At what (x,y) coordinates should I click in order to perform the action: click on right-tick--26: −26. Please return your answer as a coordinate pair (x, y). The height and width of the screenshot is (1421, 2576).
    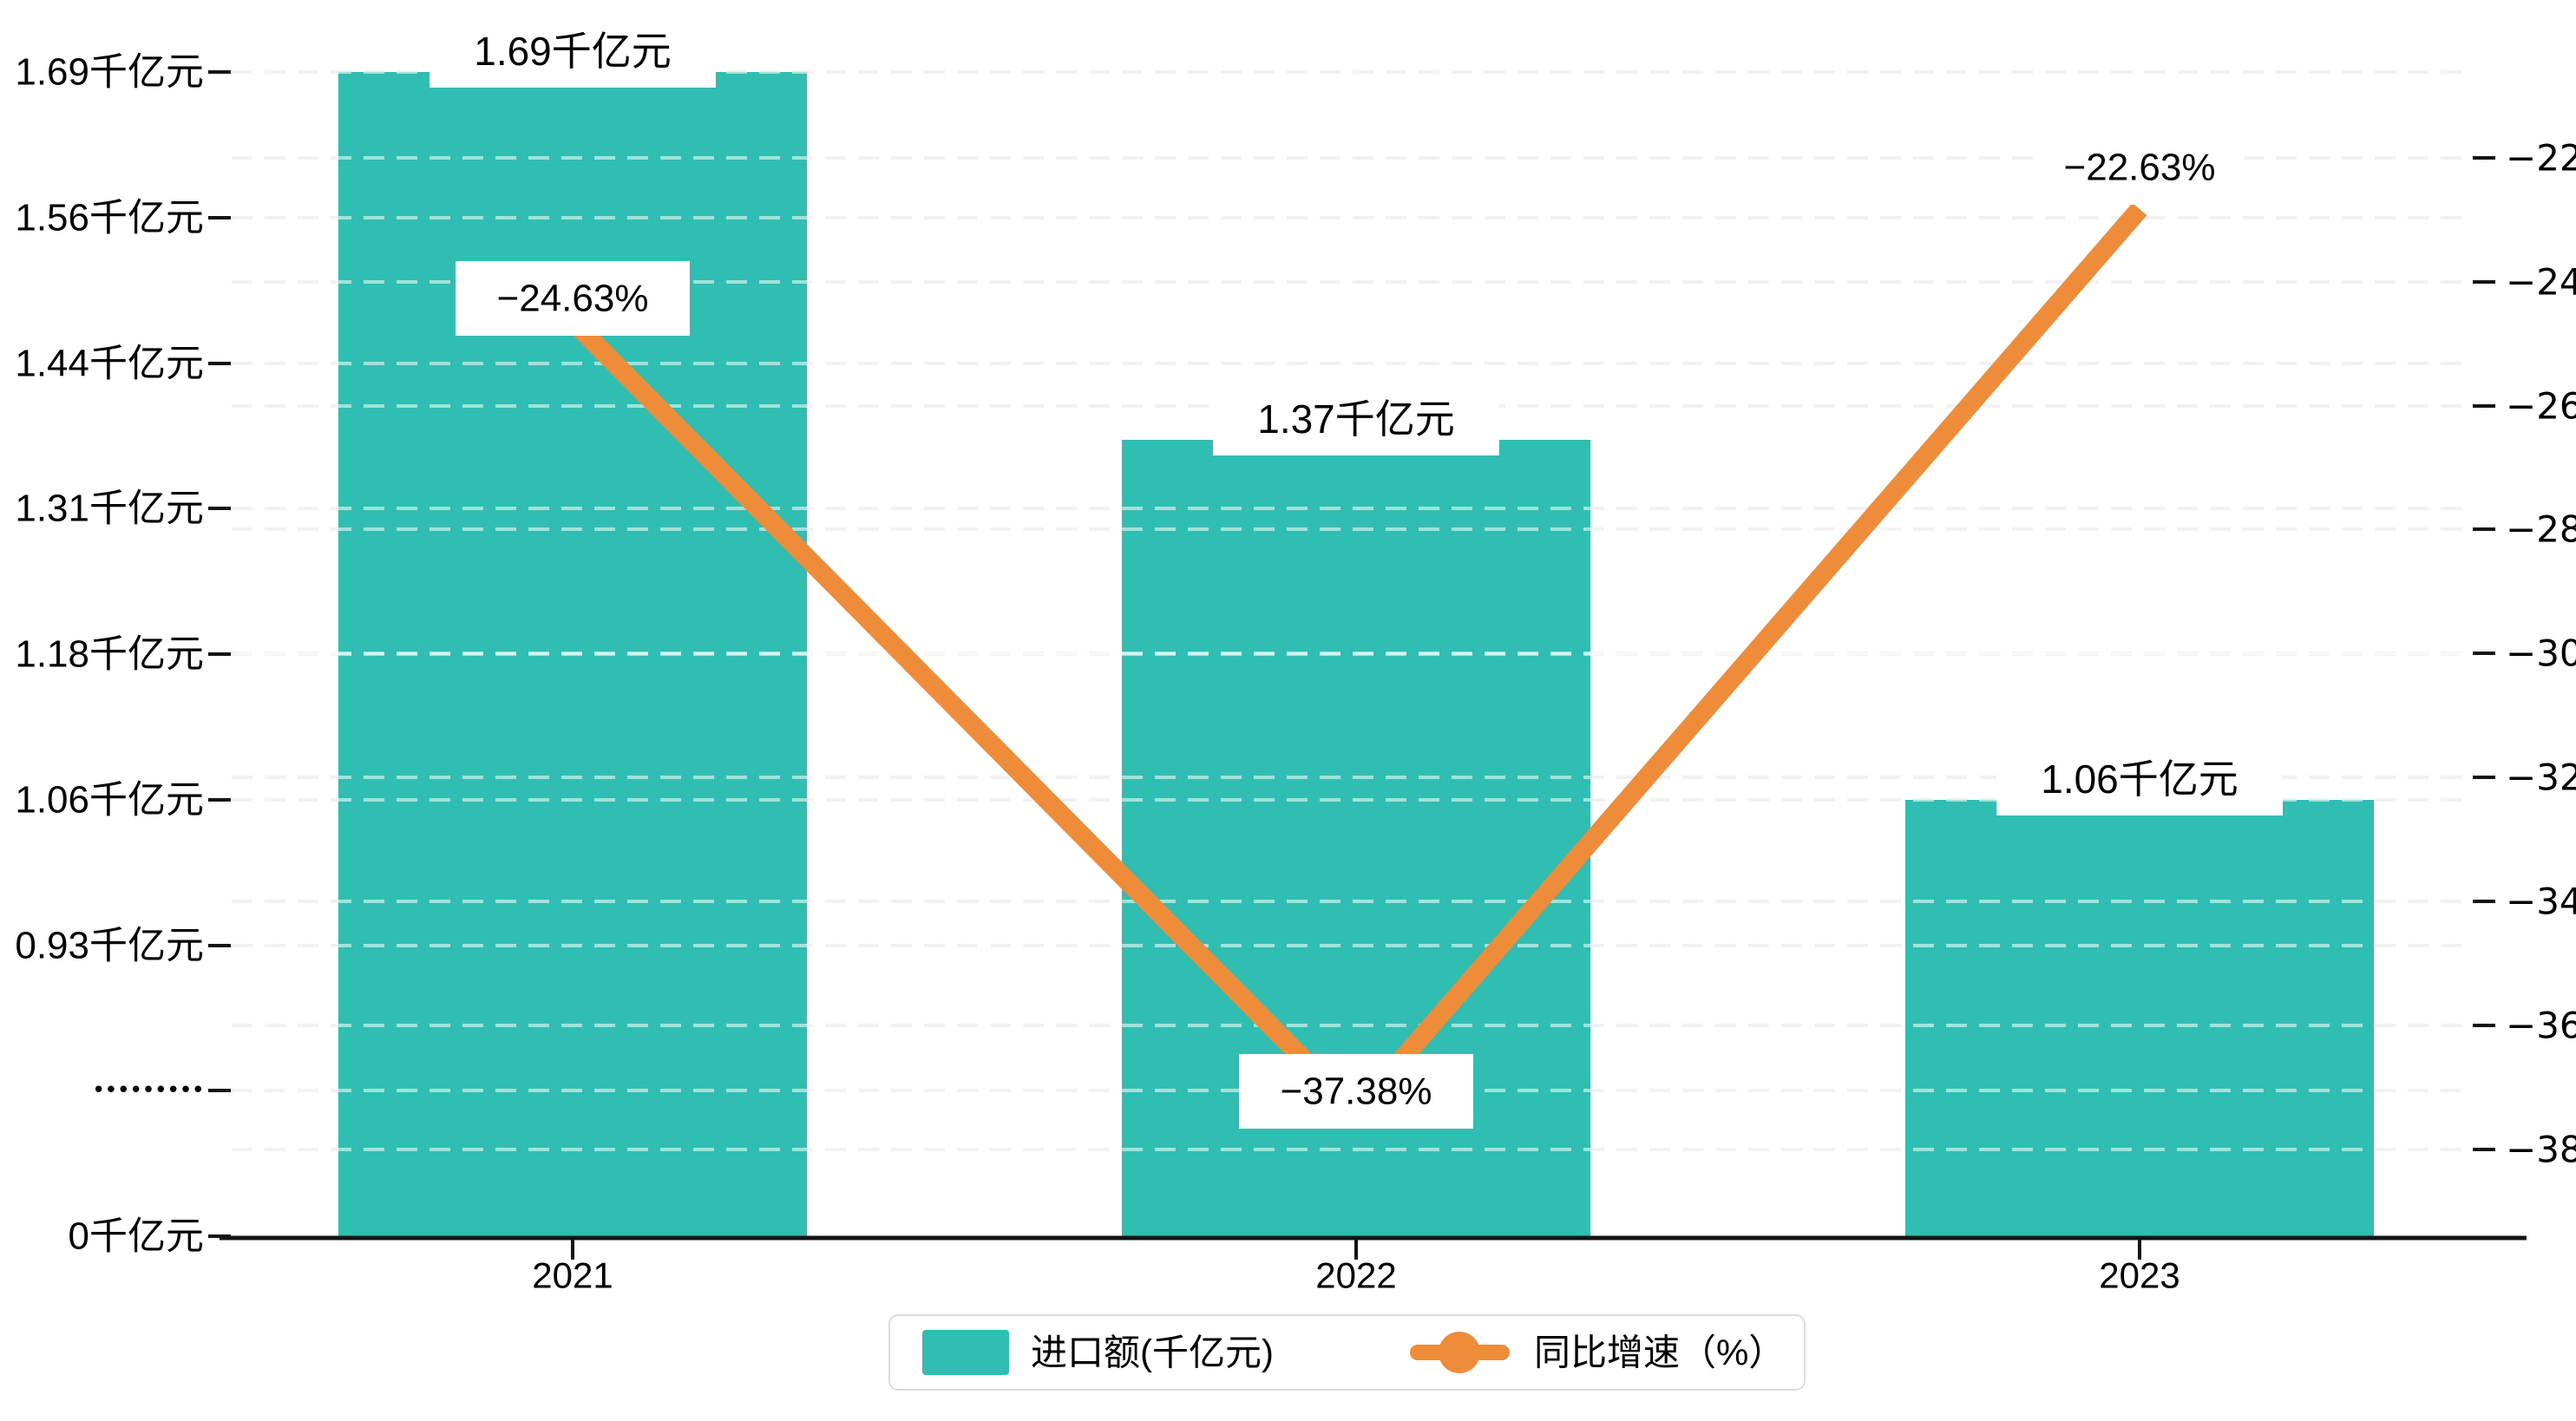
    Looking at the image, I should click on (2541, 406).